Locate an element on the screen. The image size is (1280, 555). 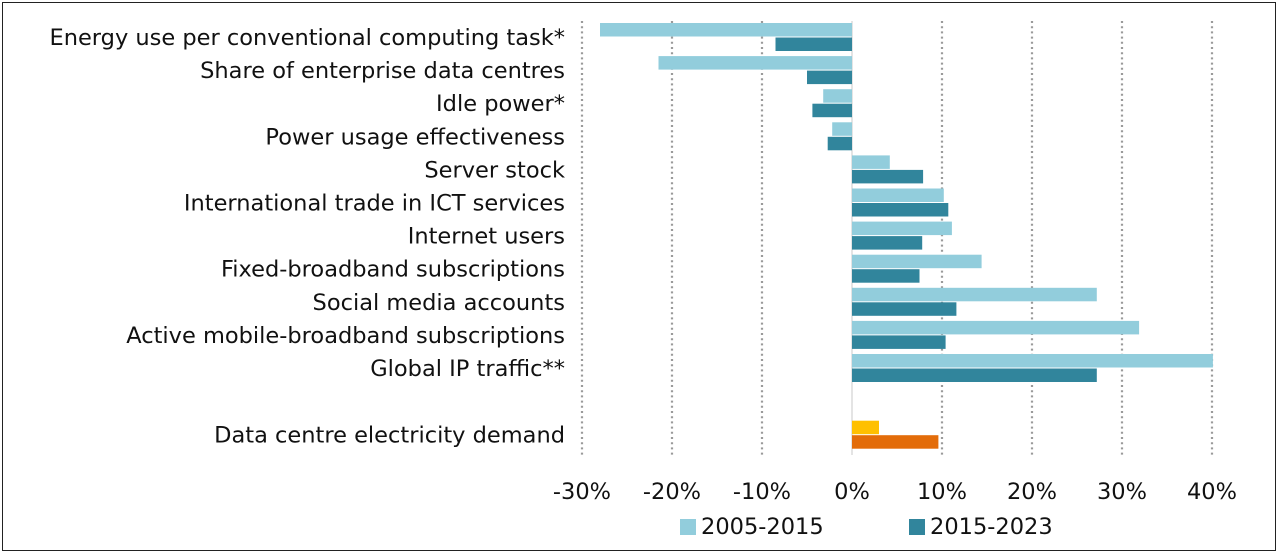
bar-fixed-broadband-subscriptions-2015-2023 is located at coordinates (886, 276).